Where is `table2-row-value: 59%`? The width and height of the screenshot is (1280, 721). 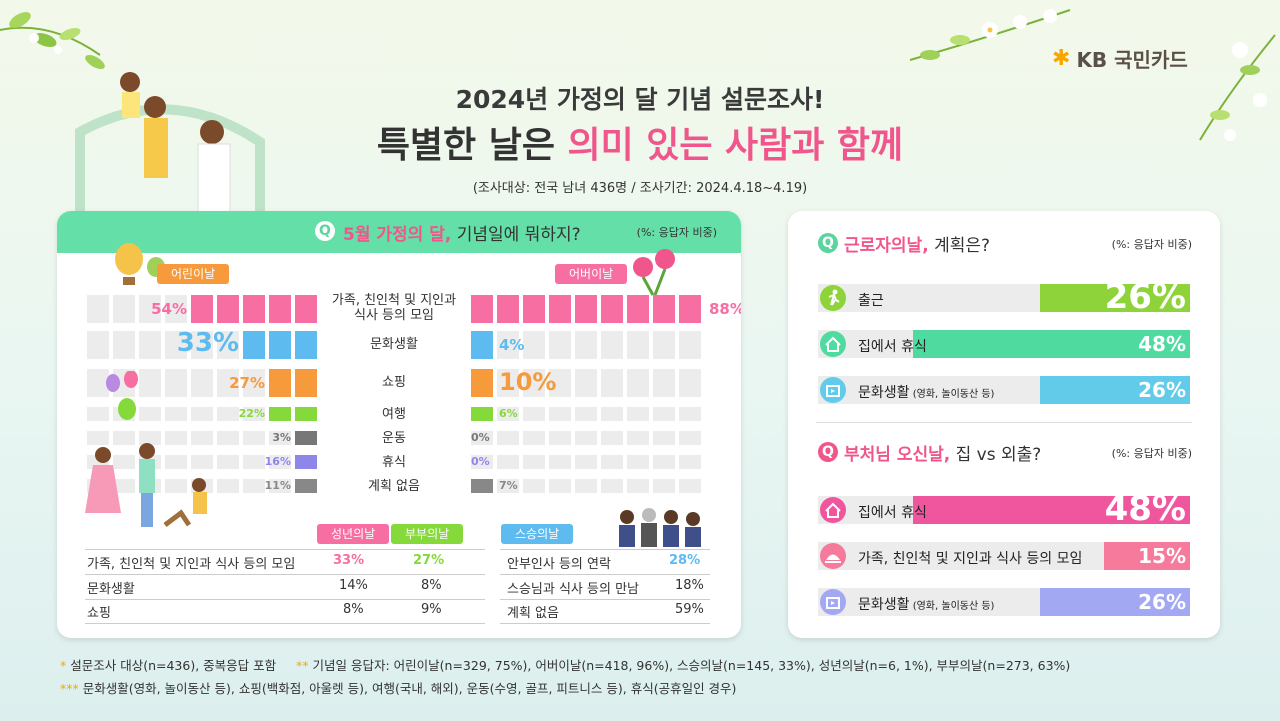 table2-row-value: 59% is located at coordinates (689, 609).